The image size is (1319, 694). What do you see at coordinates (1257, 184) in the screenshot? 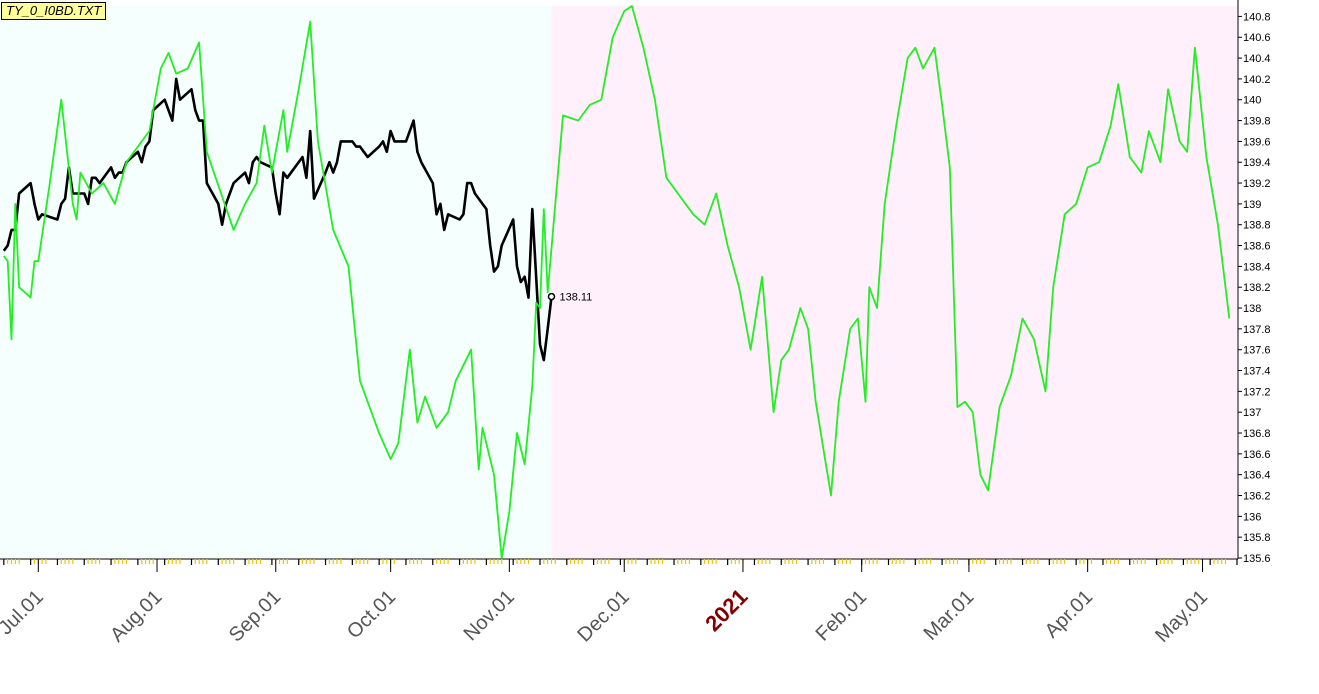
I see `y-tick-label-8: 139.2` at bounding box center [1257, 184].